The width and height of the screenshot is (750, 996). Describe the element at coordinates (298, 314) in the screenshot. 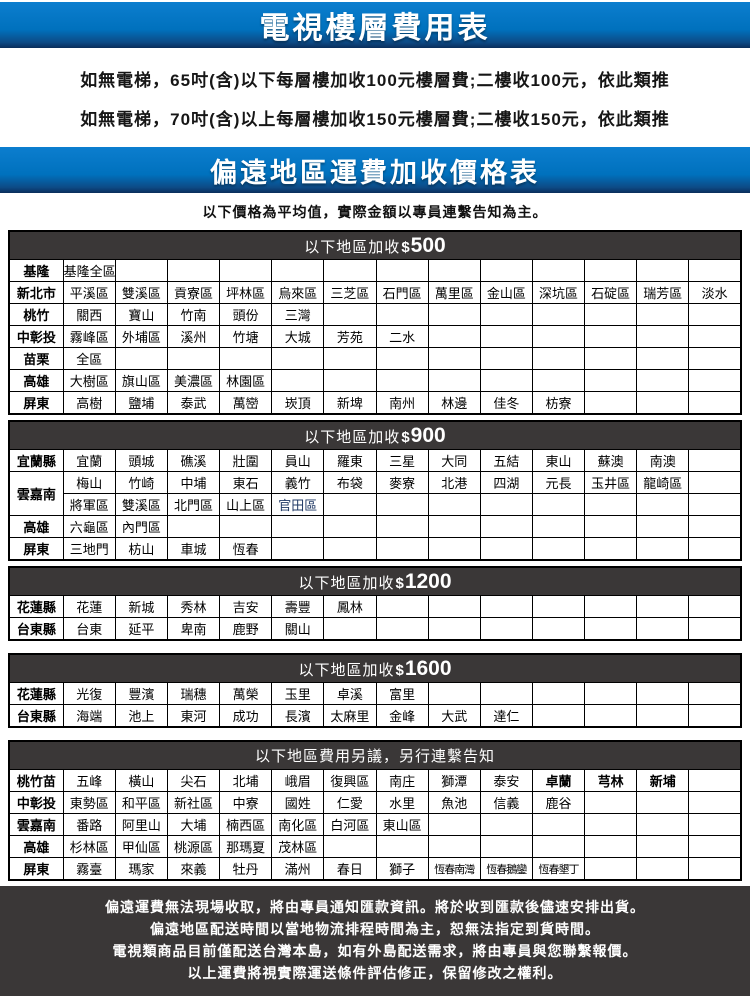

I see `region-cell: 三灣` at that location.